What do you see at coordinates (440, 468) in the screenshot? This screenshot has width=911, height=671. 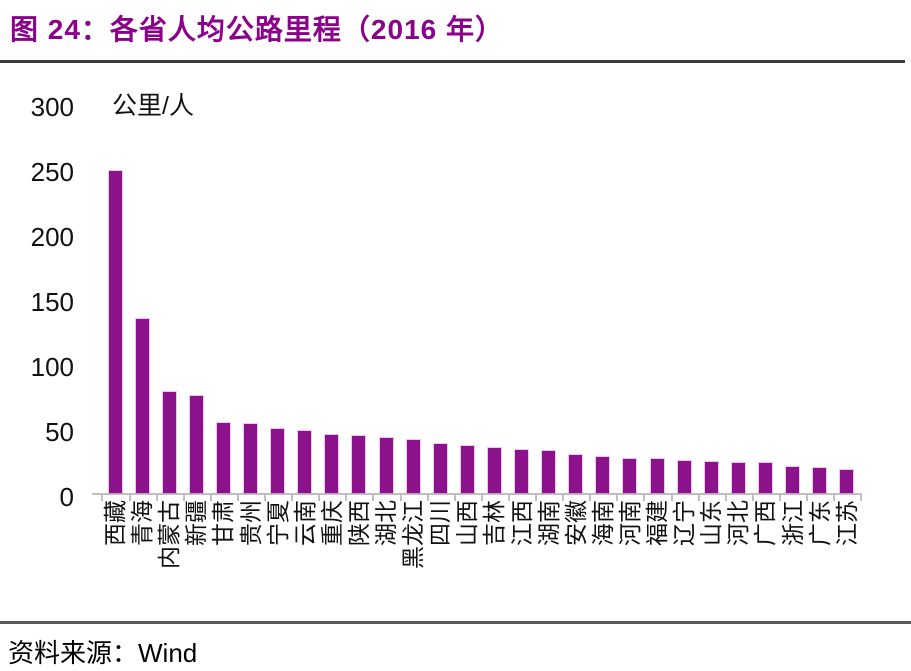 I see `bar-四川` at bounding box center [440, 468].